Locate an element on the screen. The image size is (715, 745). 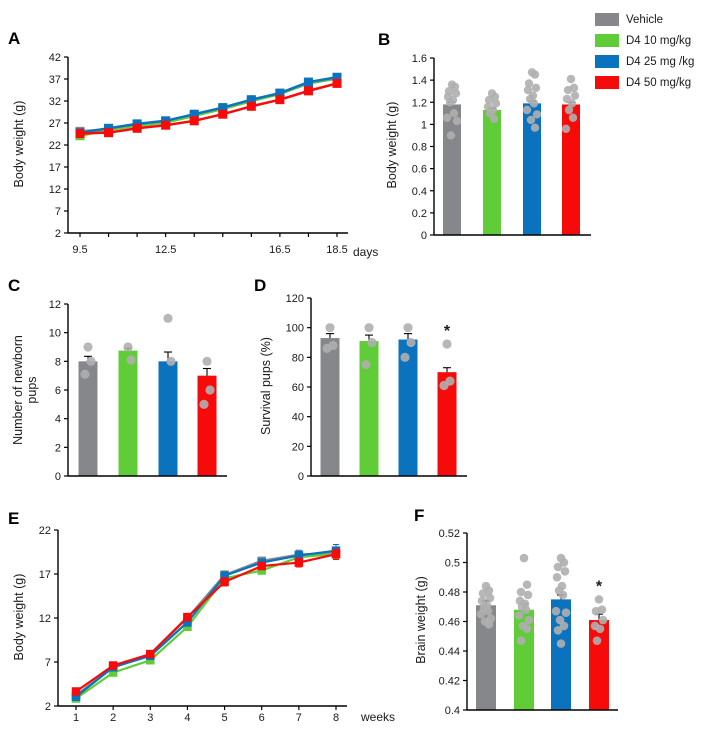
y-tick-label: 1.4 is located at coordinates (419, 81).